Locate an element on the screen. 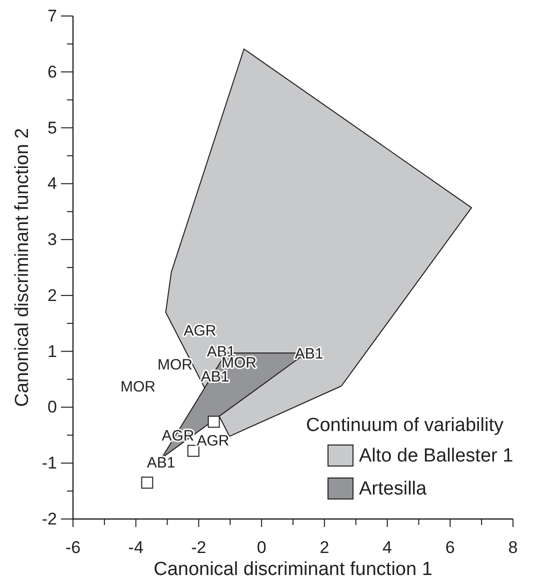 Image resolution: width=541 pixels, height=579 pixels. x-tick-label: -2 is located at coordinates (198, 547).